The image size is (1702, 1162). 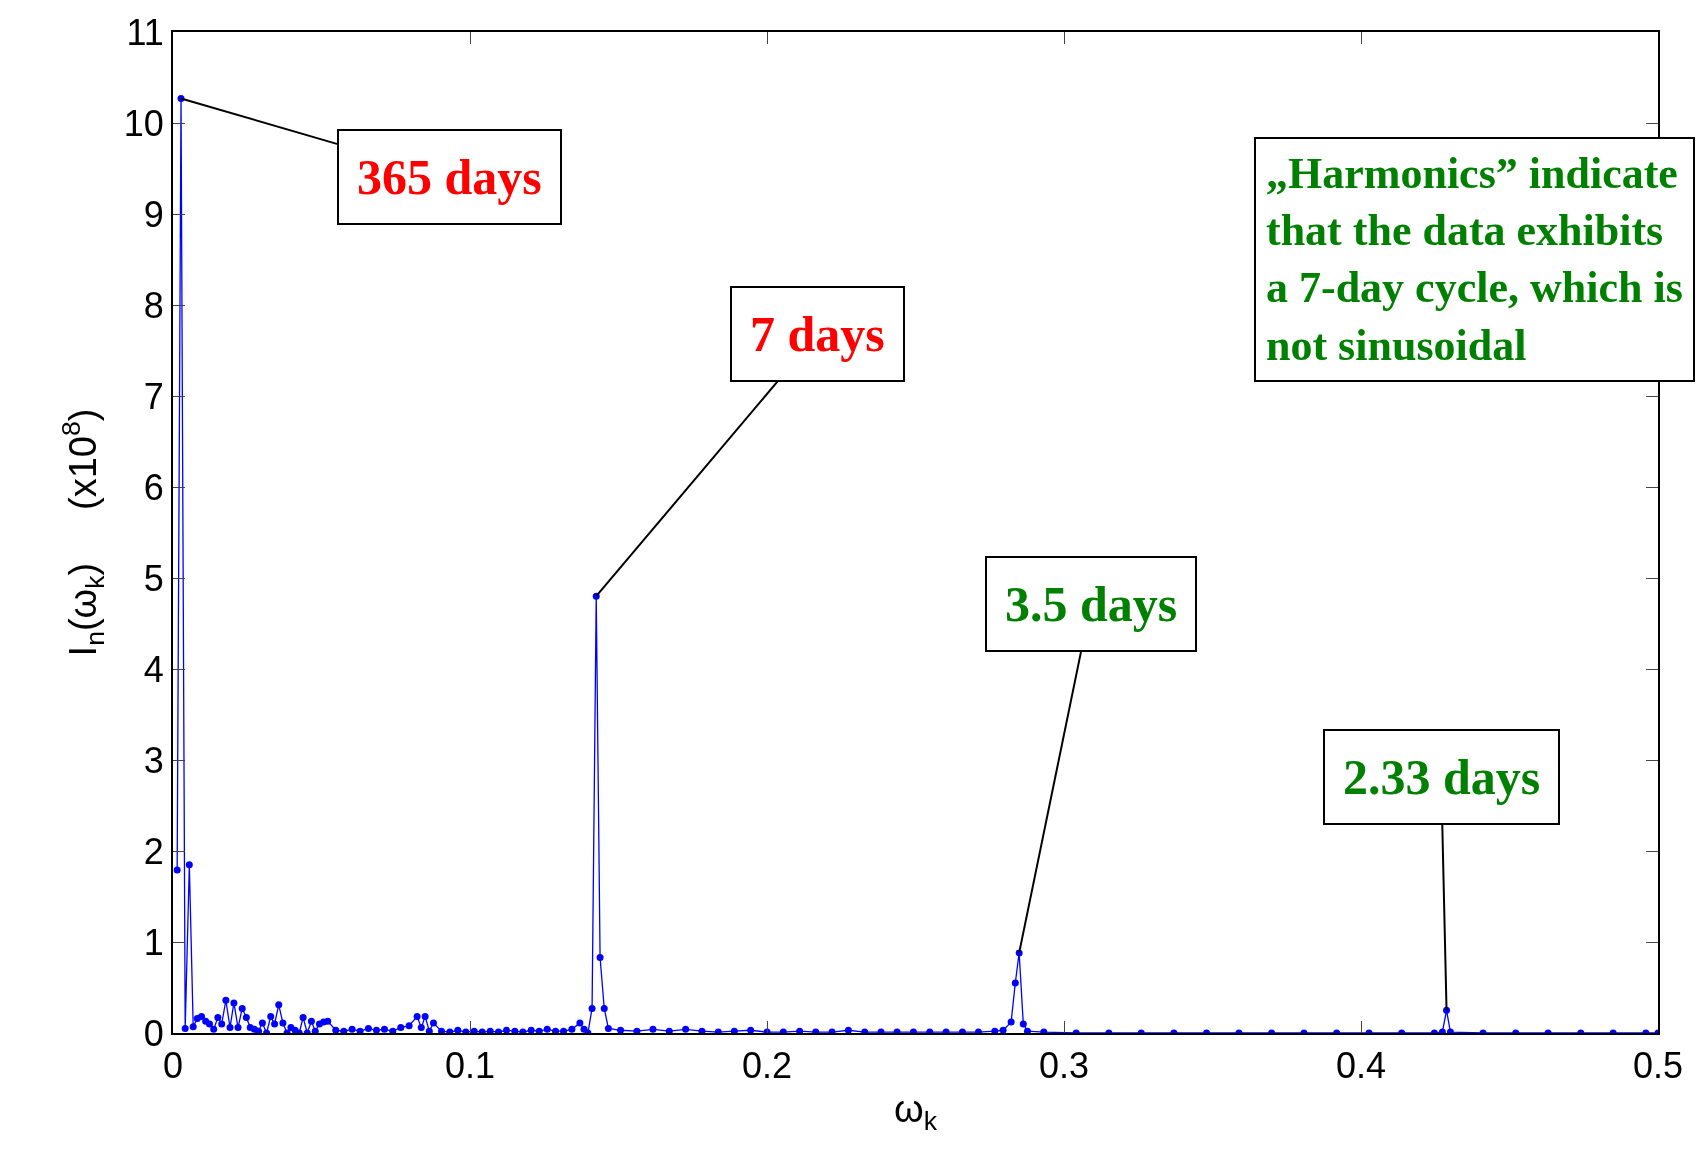 What do you see at coordinates (767, 1066) in the screenshot?
I see `x-tick-label: 0.2` at bounding box center [767, 1066].